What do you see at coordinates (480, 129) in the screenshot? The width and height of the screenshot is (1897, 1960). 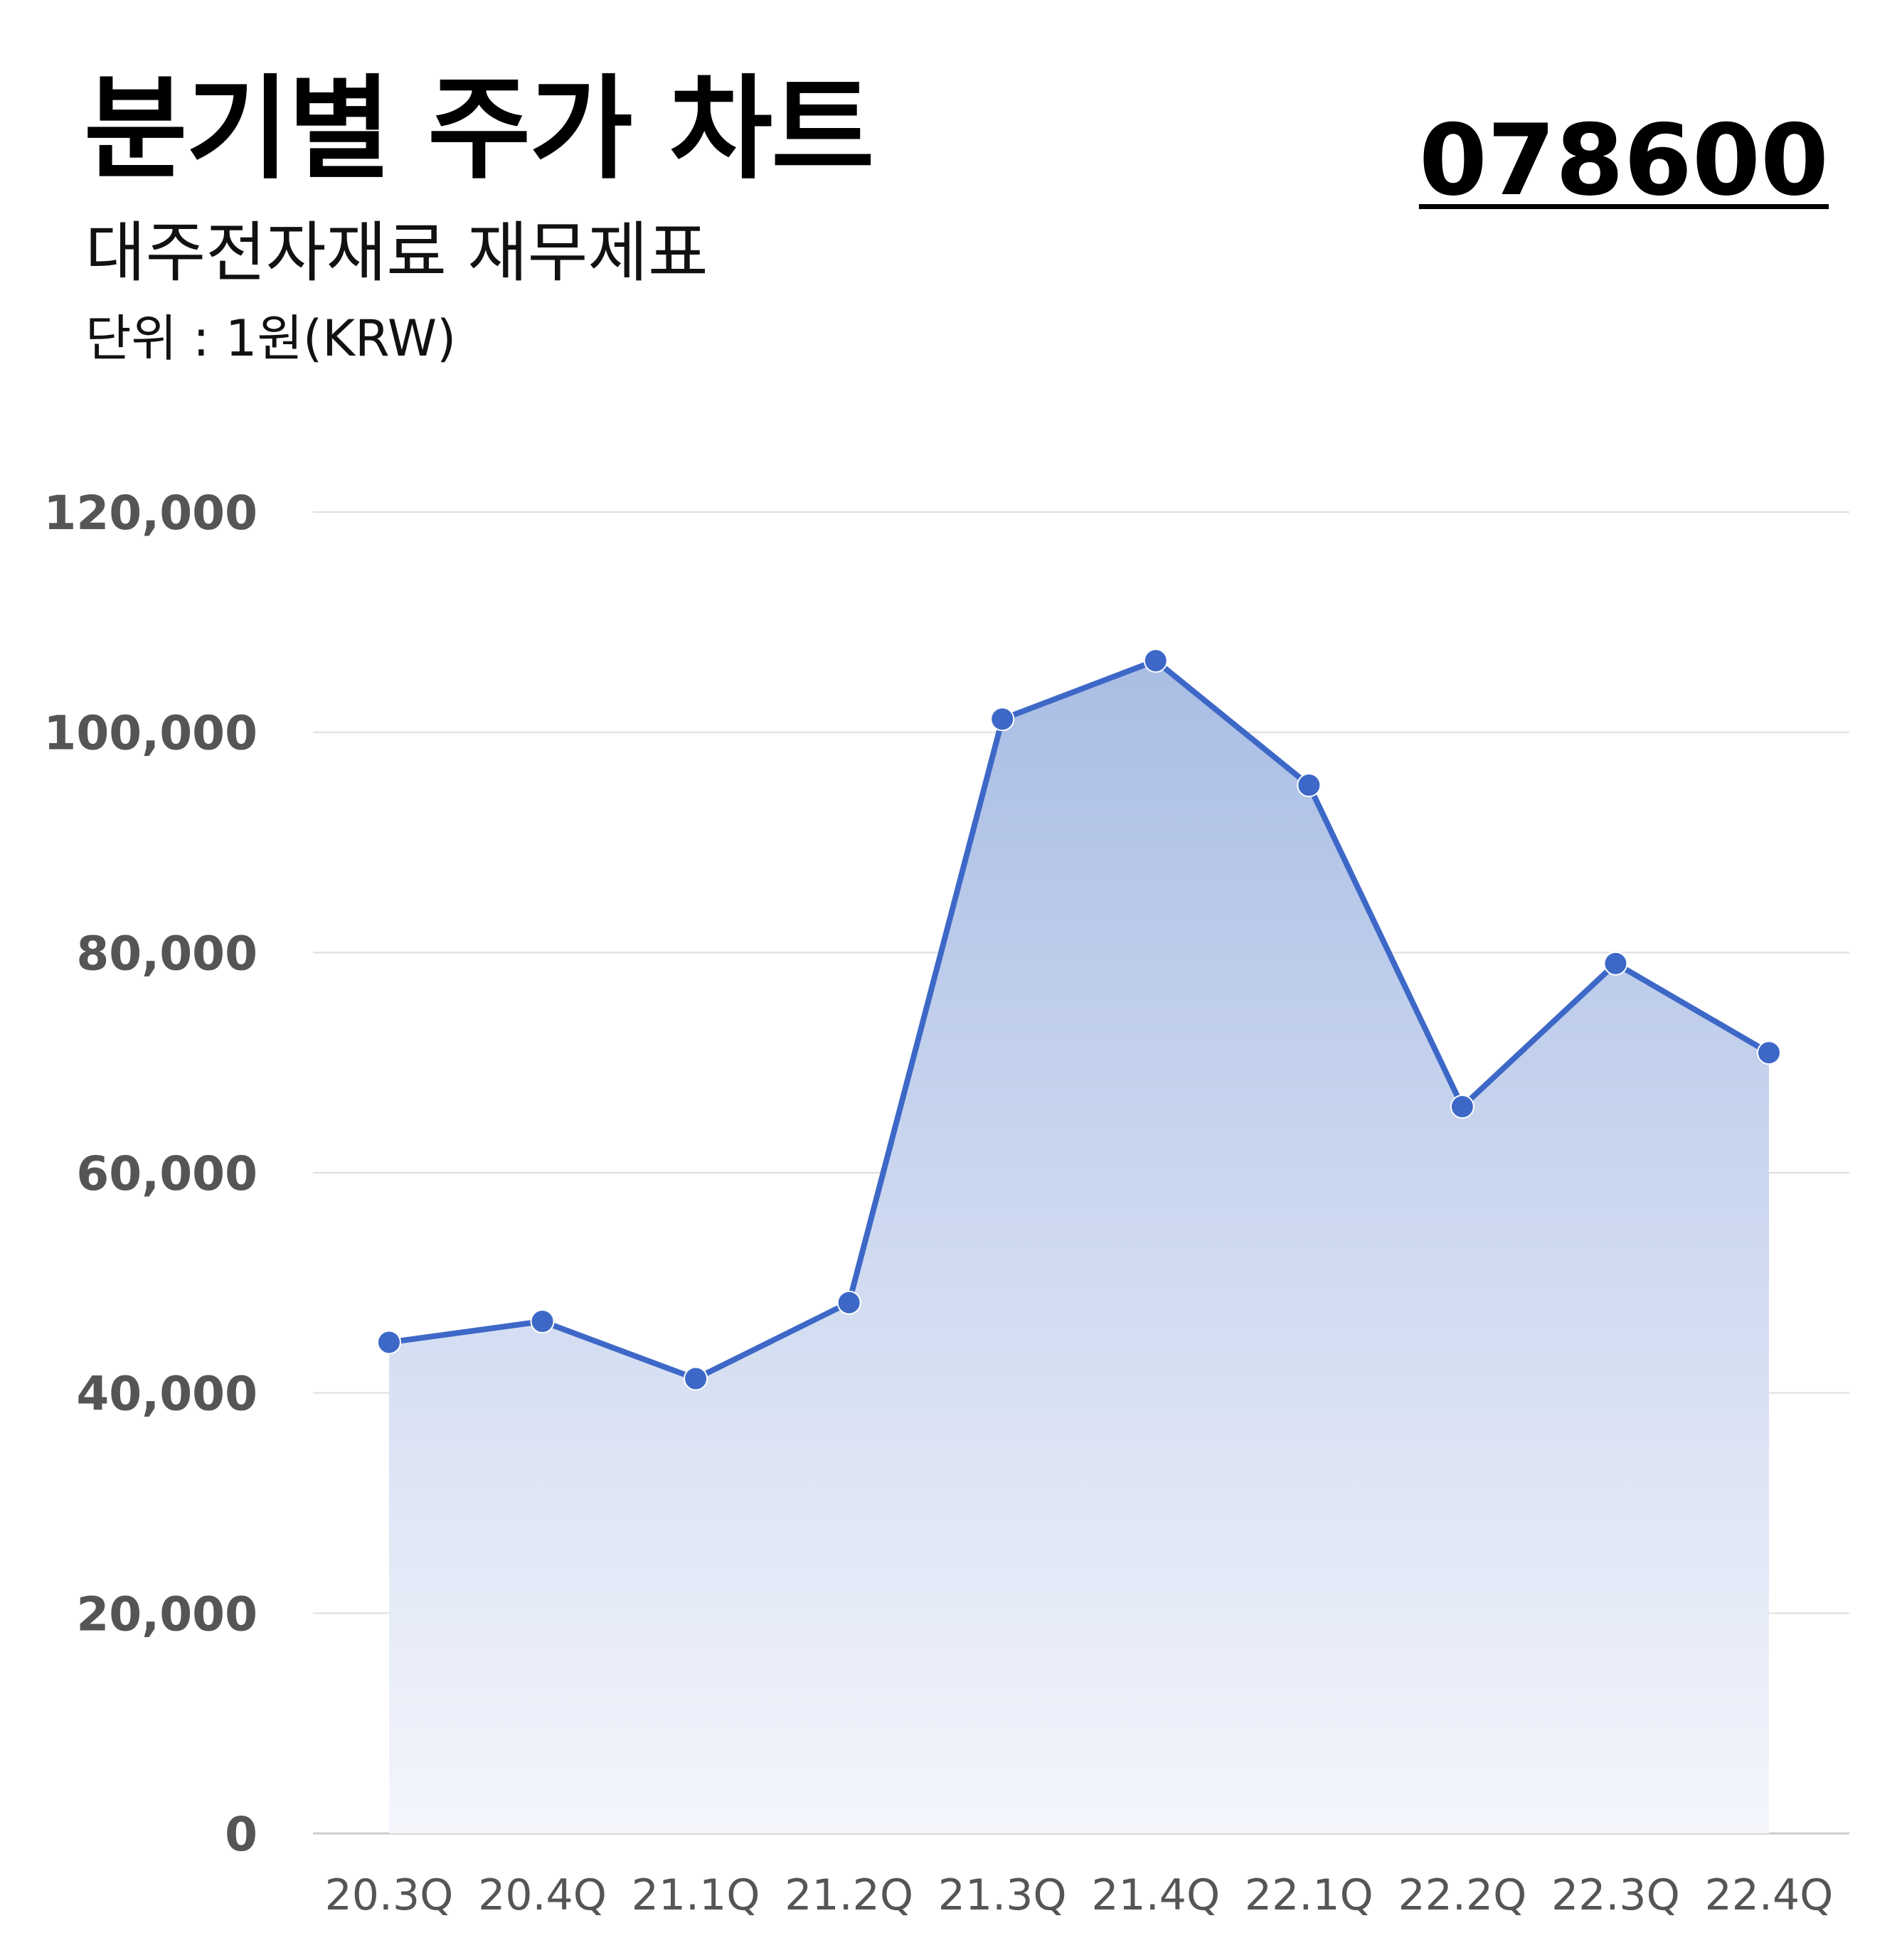 I see `chart-title: 분기별 주가 차트` at bounding box center [480, 129].